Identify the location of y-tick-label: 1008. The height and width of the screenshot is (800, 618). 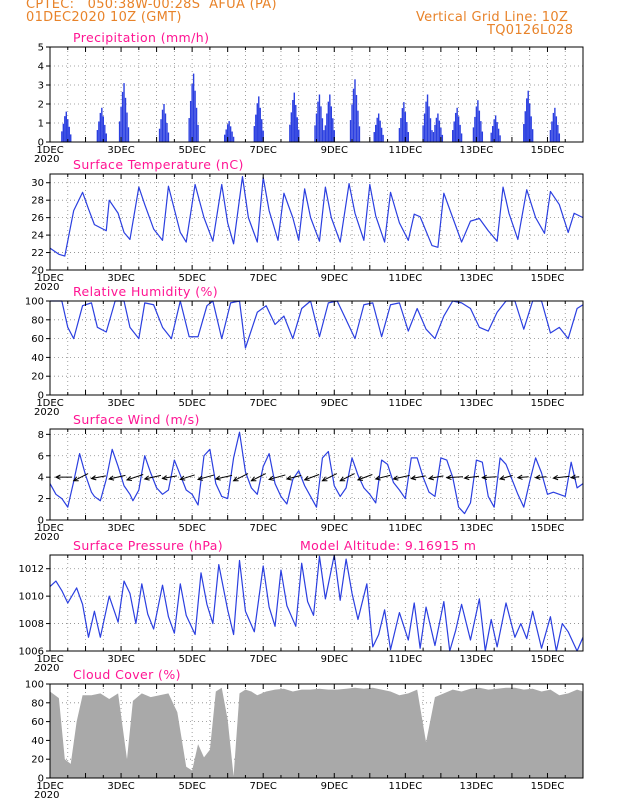
(31, 624).